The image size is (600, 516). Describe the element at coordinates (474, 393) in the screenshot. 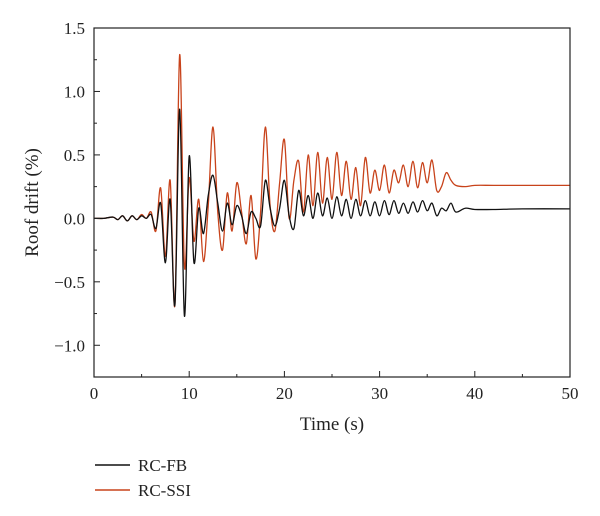

I see `x-tick-label: 40` at that location.